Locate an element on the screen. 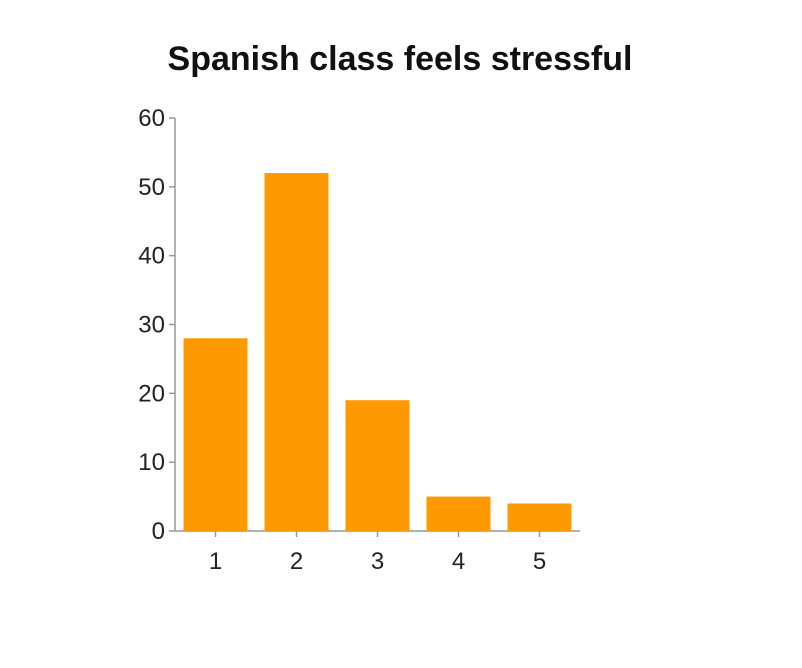  x-tick-label: 4 is located at coordinates (458, 561).